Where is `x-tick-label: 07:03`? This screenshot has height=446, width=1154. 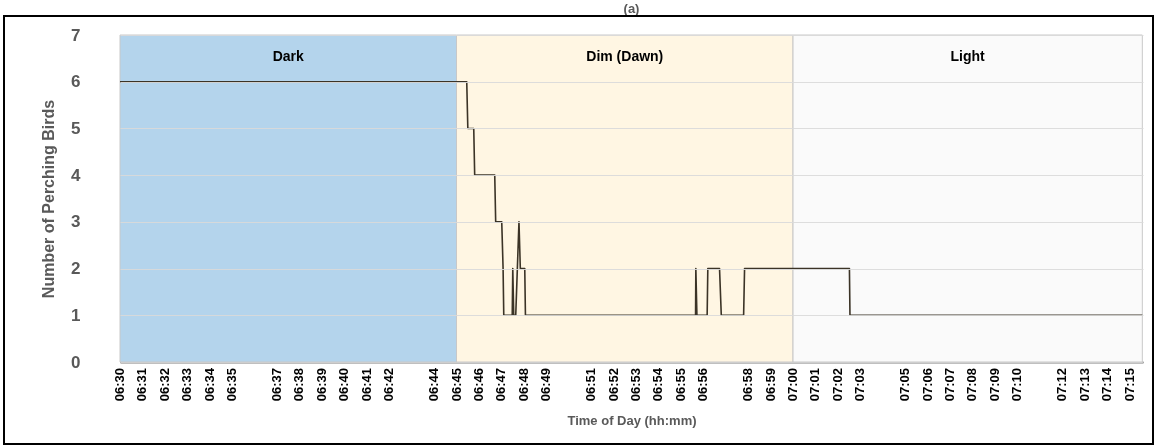 x-tick-label: 07:03 is located at coordinates (860, 385).